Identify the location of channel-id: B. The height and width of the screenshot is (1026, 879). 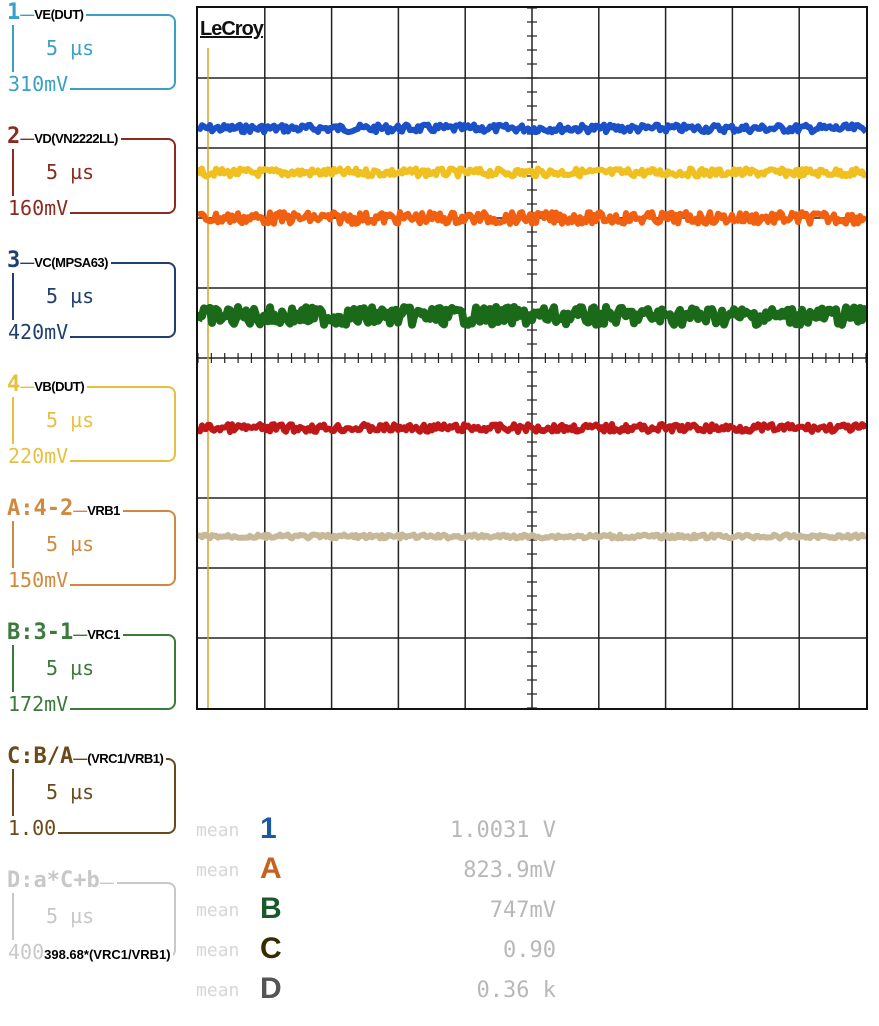
(14, 632).